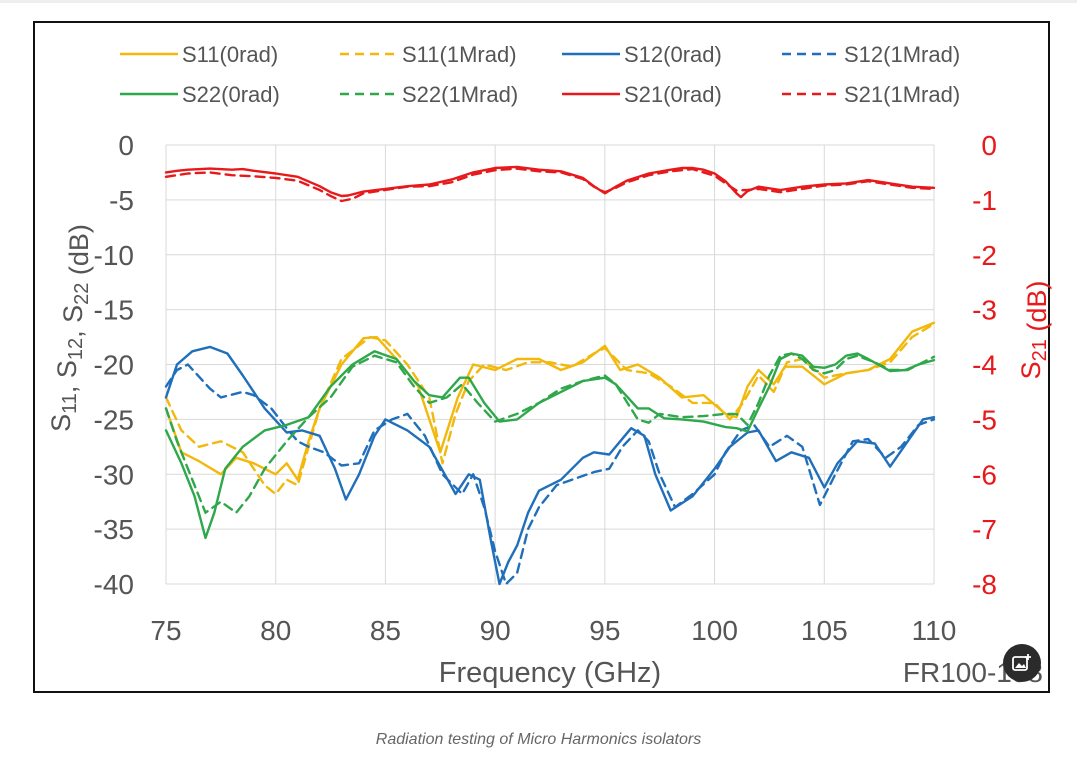  What do you see at coordinates (984, 529) in the screenshot?
I see `right-y-tick-label: -7` at bounding box center [984, 529].